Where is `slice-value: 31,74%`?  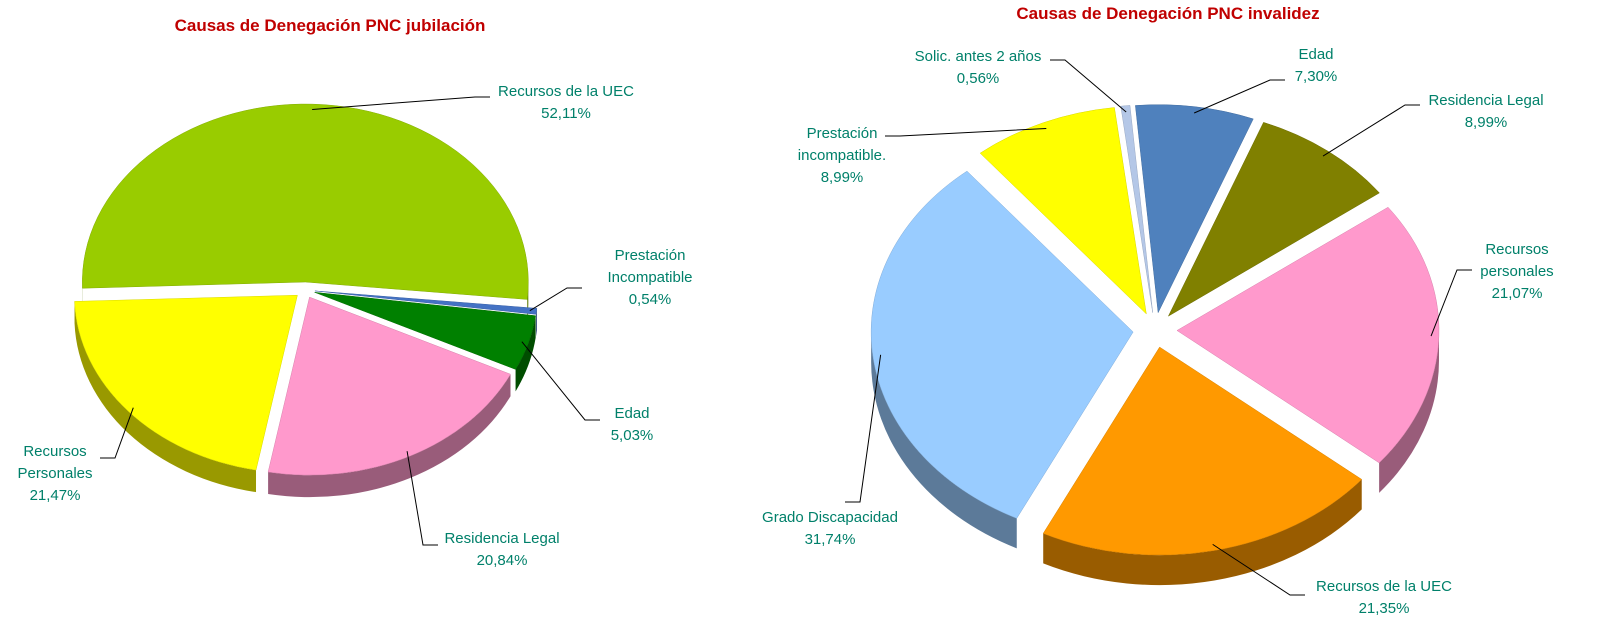 slice-value: 31,74% is located at coordinates (830, 539).